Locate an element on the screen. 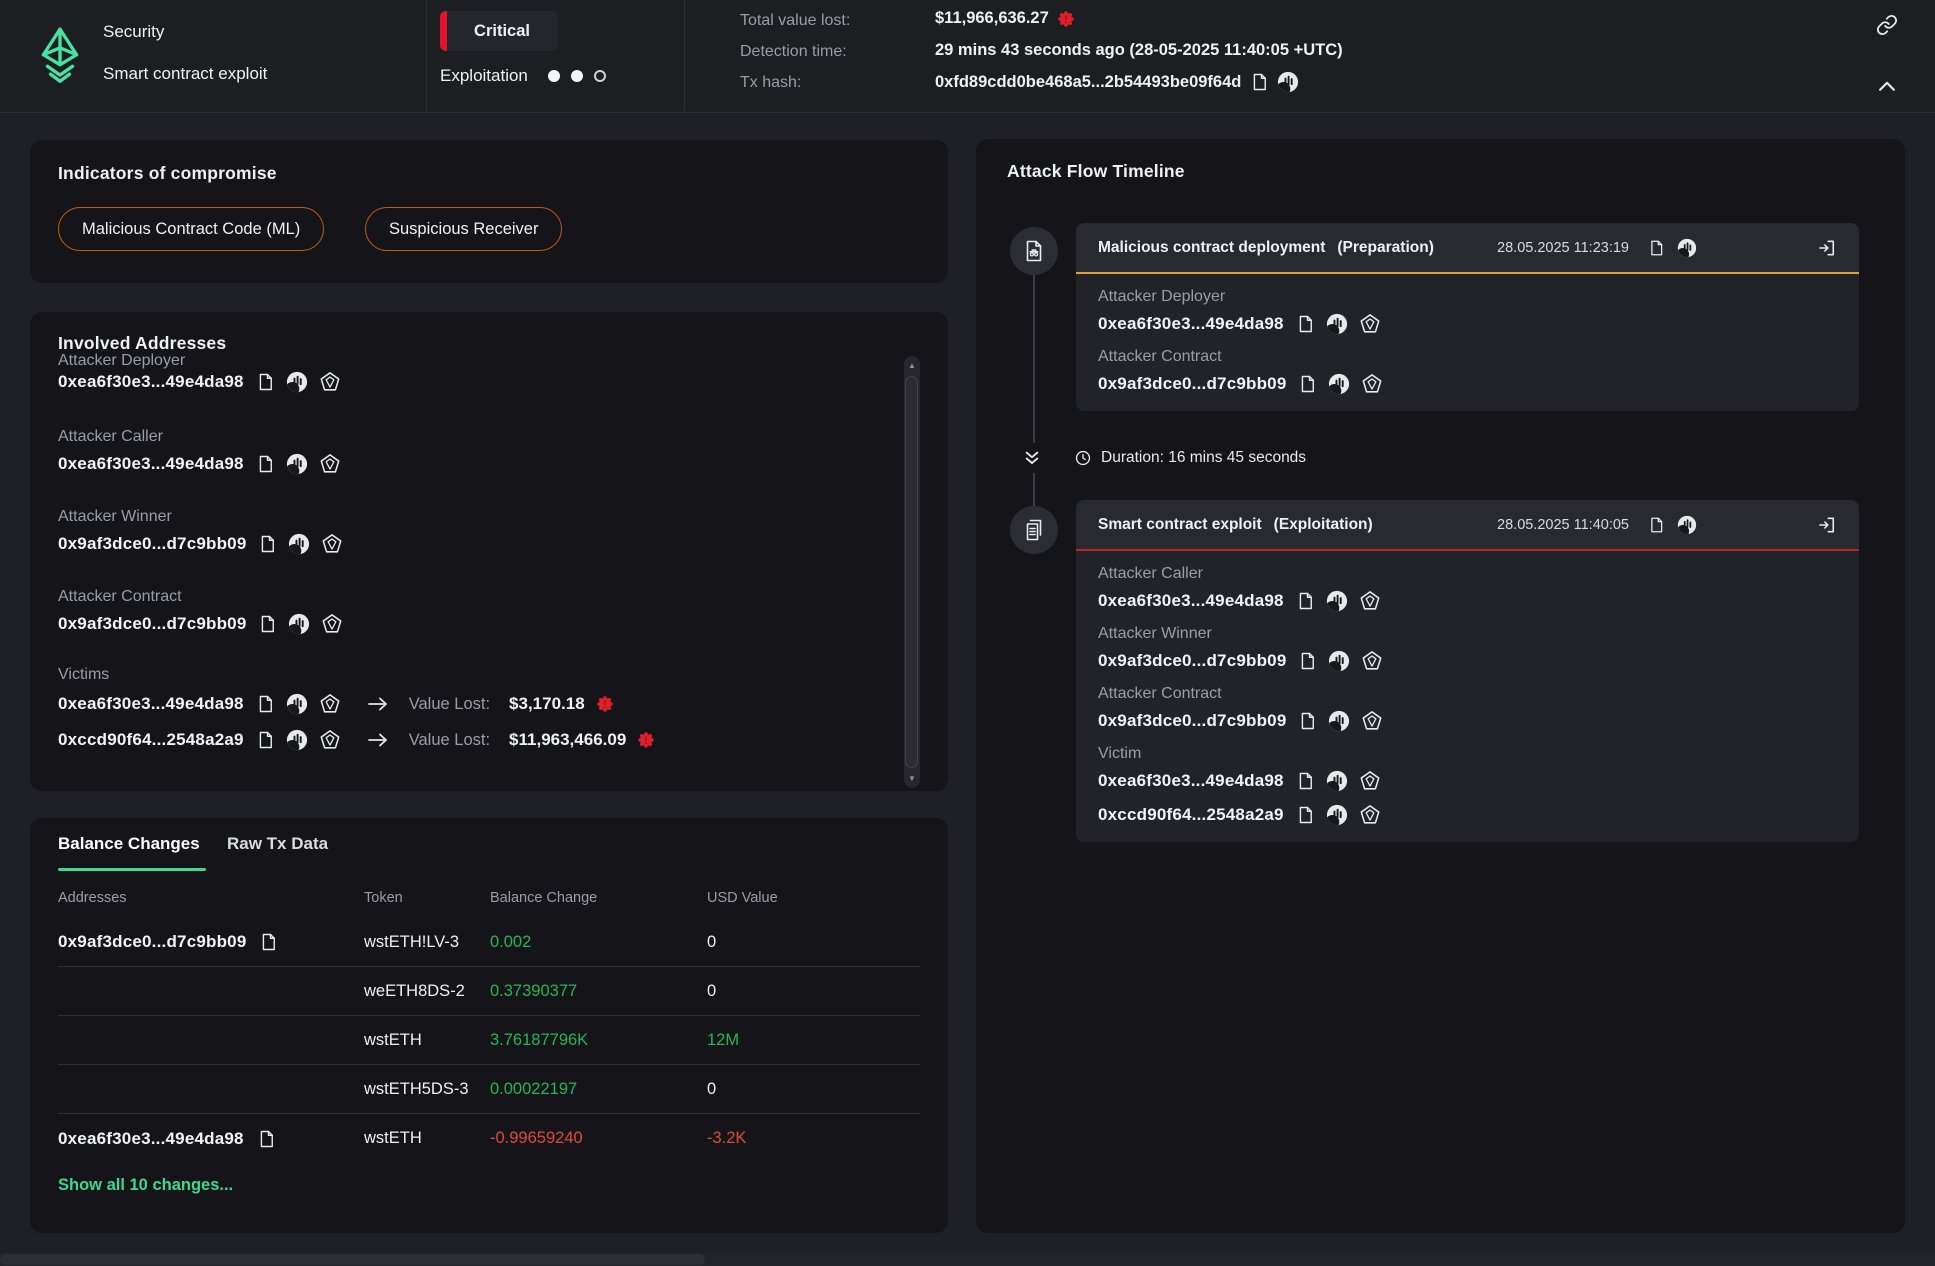 This screenshot has width=1935, height=1266. col-addresses: Addresses is located at coordinates (92, 898).